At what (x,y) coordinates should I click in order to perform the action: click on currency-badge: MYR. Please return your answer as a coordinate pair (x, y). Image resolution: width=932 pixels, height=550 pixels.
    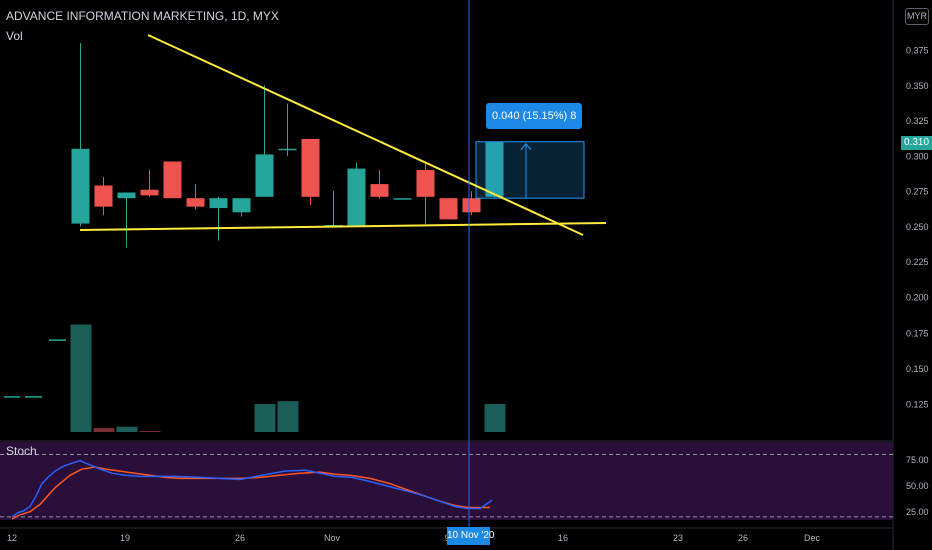
    Looking at the image, I should click on (917, 16).